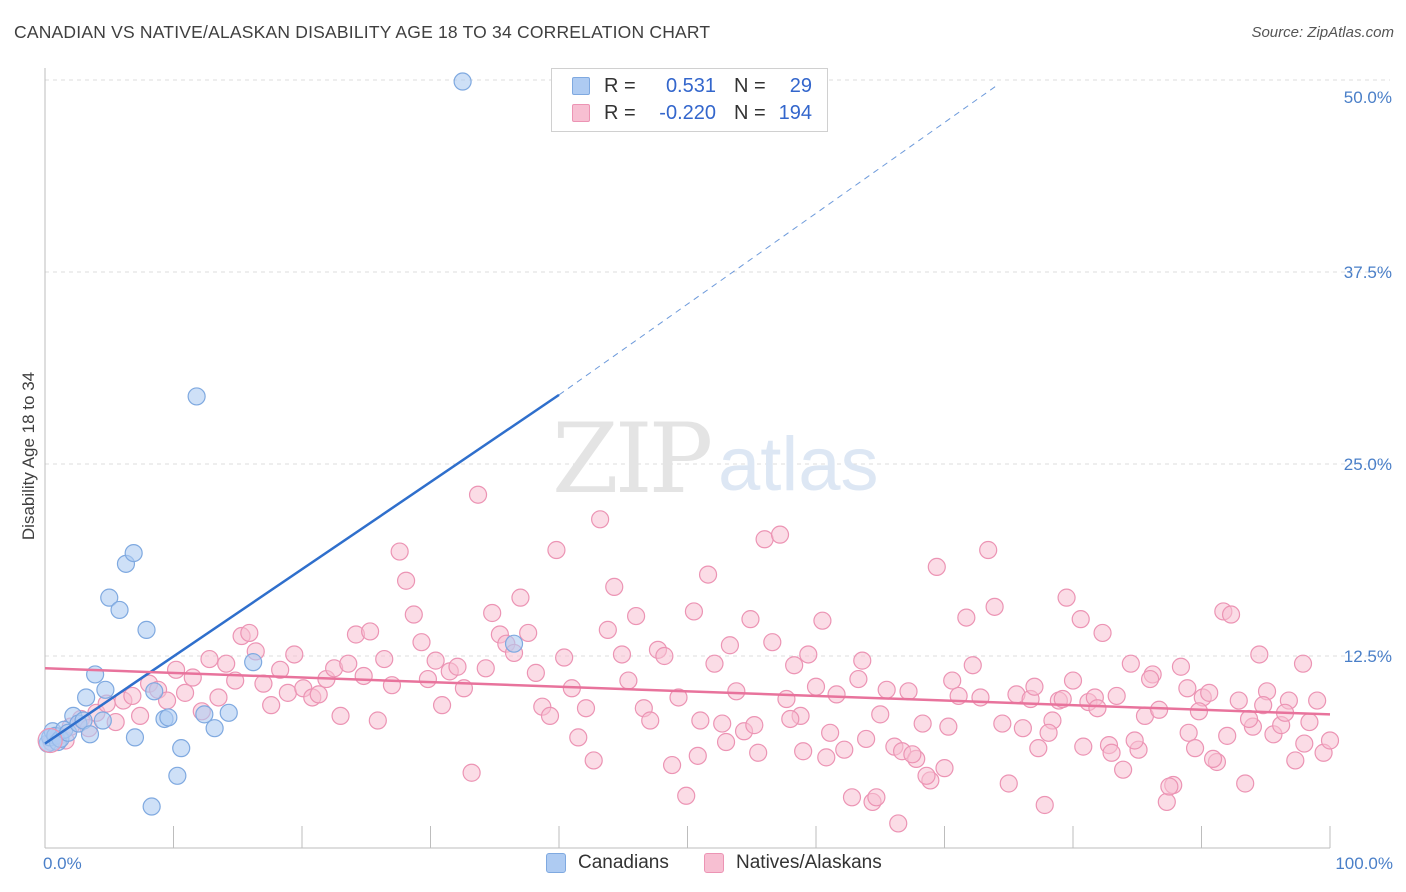 This screenshot has height=892, width=1406. I want to click on bottom-legend-swatch-natives, so click(714, 863).